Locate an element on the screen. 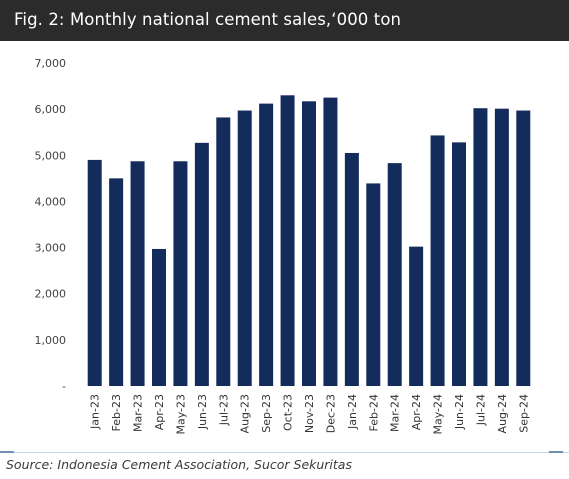 The width and height of the screenshot is (569, 479). x-tick-label: Apr-24 is located at coordinates (416, 412).